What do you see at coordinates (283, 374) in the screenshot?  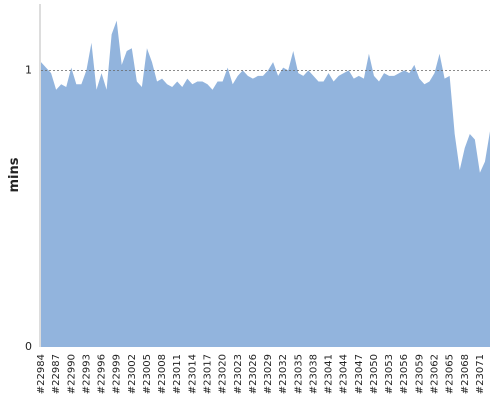 I see `x-tick-label: #23032` at bounding box center [283, 374].